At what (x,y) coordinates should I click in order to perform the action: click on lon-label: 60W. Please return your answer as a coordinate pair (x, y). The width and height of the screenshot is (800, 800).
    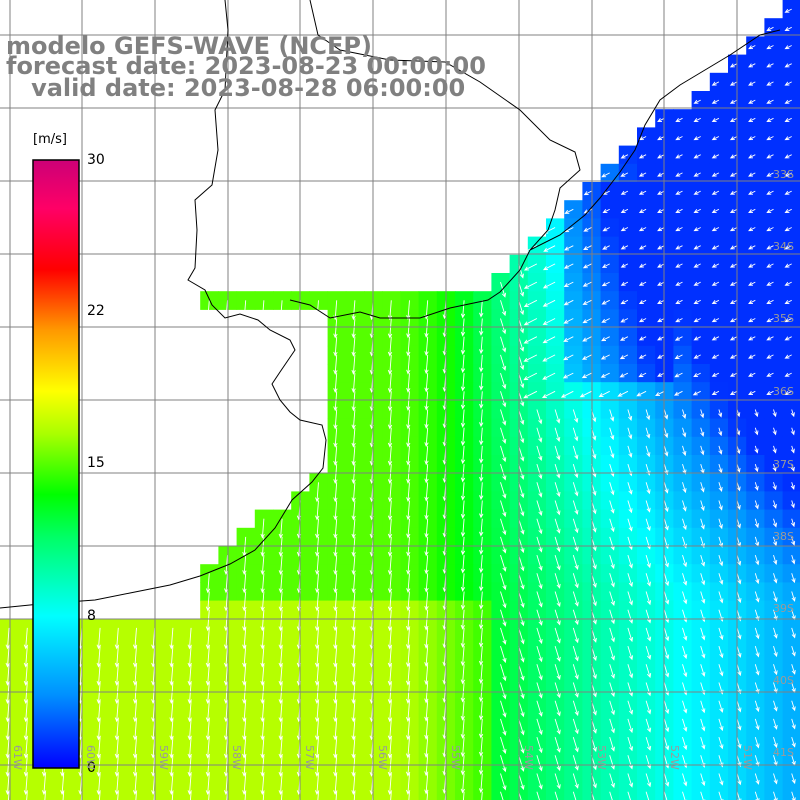
    Looking at the image, I should click on (90, 757).